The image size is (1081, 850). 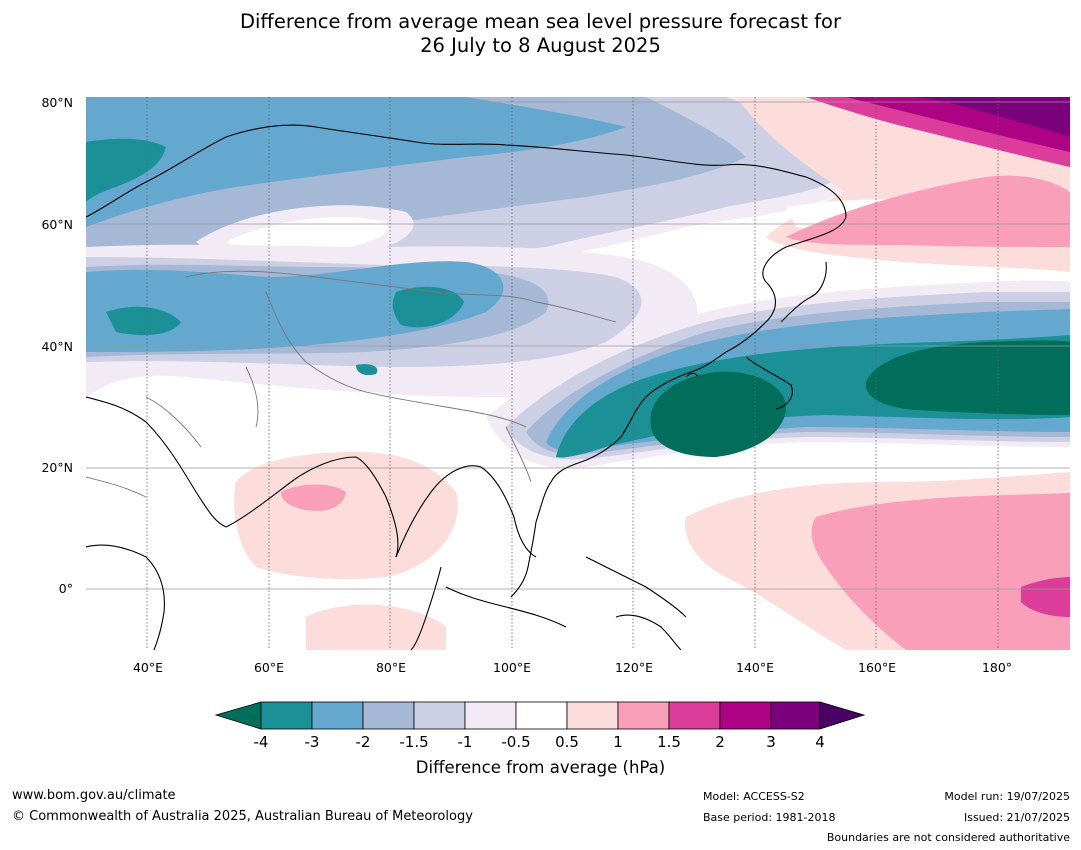 I want to click on base-period: Base period: 1981-2018, so click(x=769, y=817).